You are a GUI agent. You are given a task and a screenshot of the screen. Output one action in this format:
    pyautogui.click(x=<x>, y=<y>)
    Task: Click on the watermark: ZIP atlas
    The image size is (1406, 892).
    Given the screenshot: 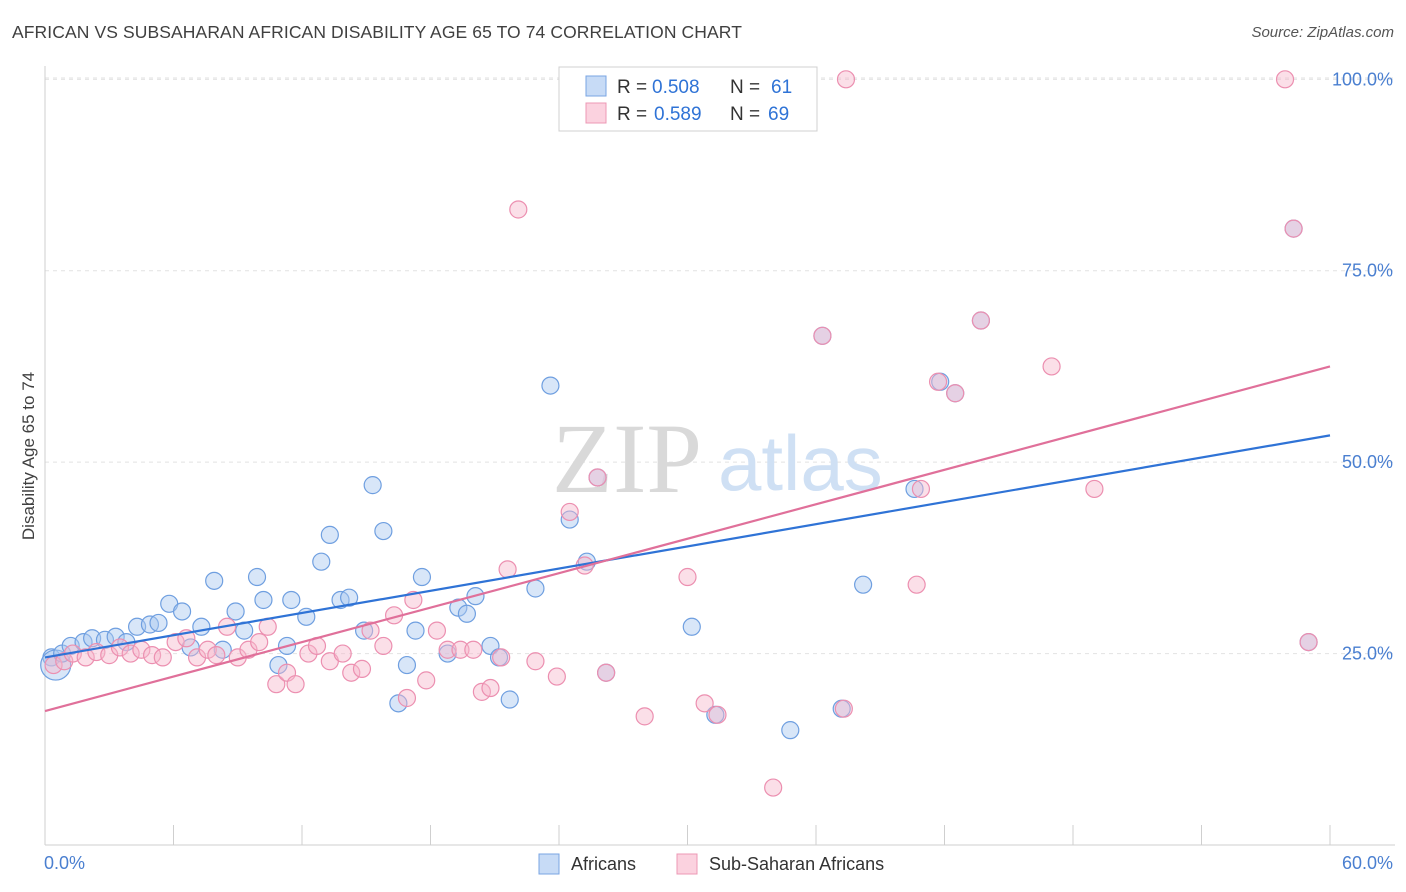 What is the action you would take?
    pyautogui.click(x=717, y=458)
    